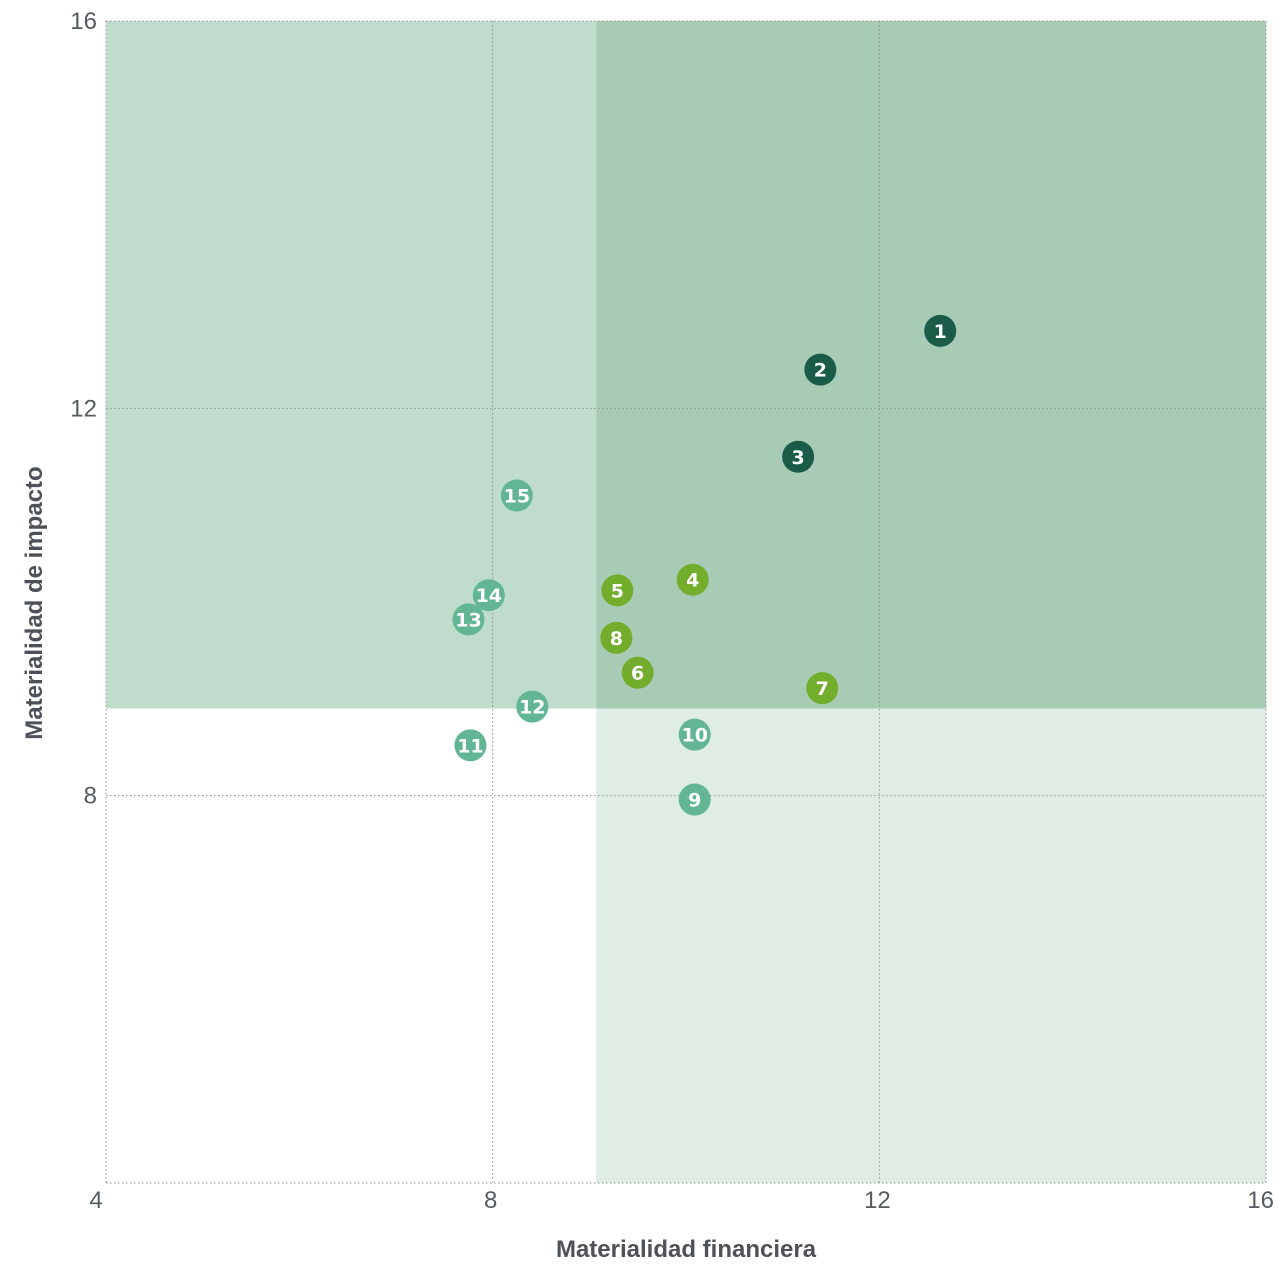 The width and height of the screenshot is (1279, 1264). I want to click on region-bottom-left, so click(351, 945).